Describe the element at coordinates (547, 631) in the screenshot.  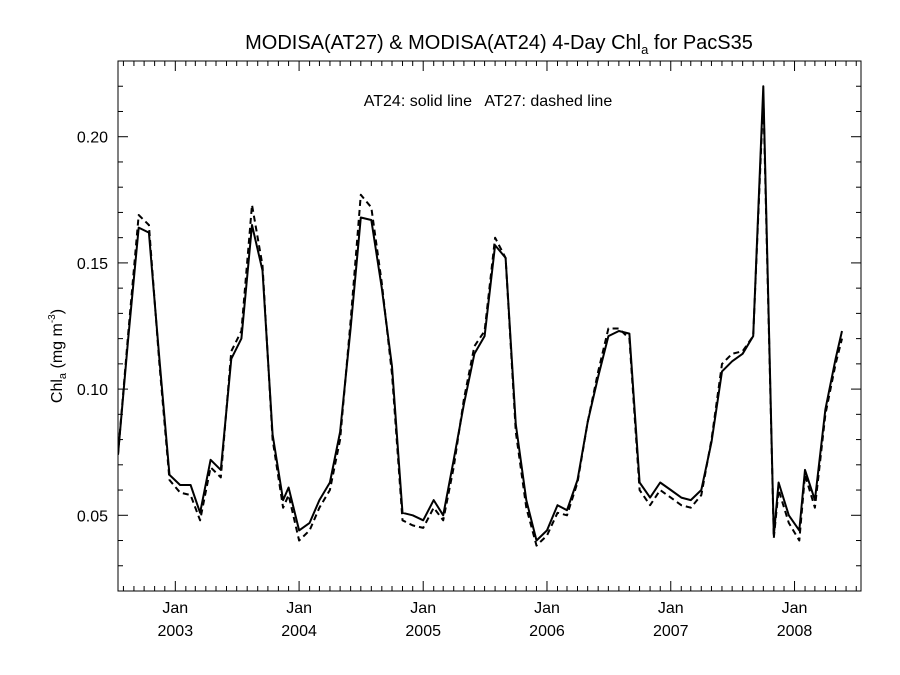
I see `x-tick-label-year: 2006` at that location.